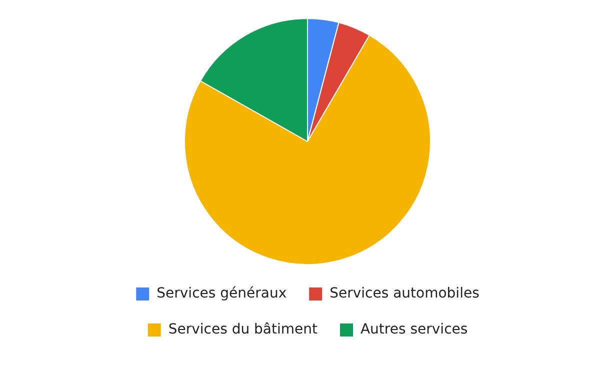 This screenshot has width=615, height=367. What do you see at coordinates (221, 294) in the screenshot?
I see `legend-label: Services généraux` at bounding box center [221, 294].